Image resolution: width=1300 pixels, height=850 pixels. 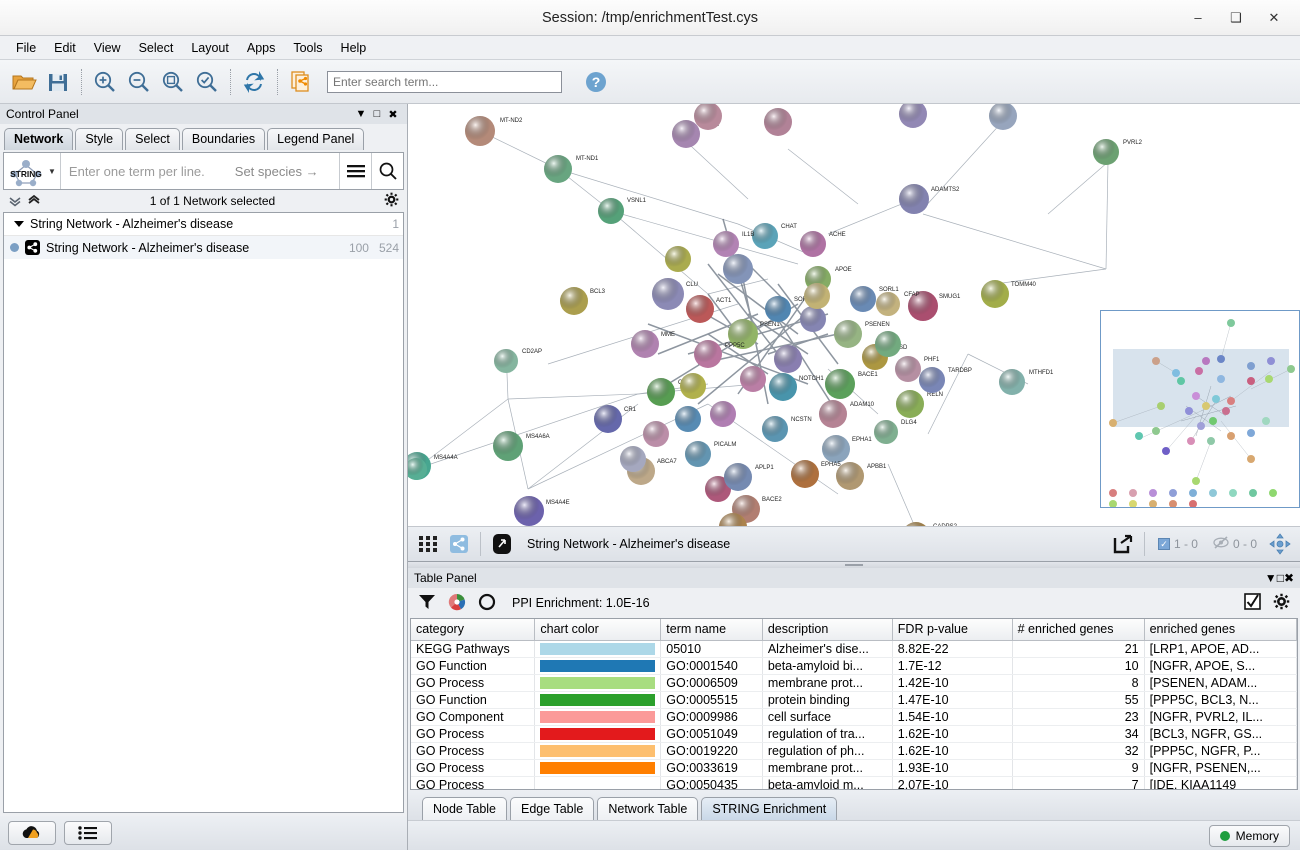 I want to click on svg-text: CADPS2, so click(x=945, y=525).